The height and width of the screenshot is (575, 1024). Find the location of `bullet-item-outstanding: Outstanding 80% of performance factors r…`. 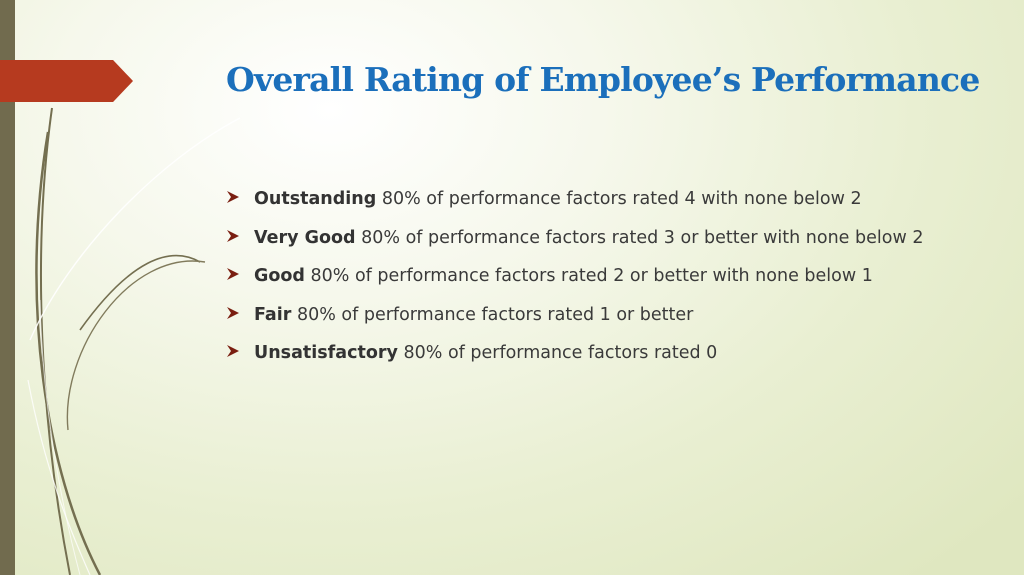

bullet-item-outstanding: Outstanding 80% of performance factors r… is located at coordinates (574, 204).